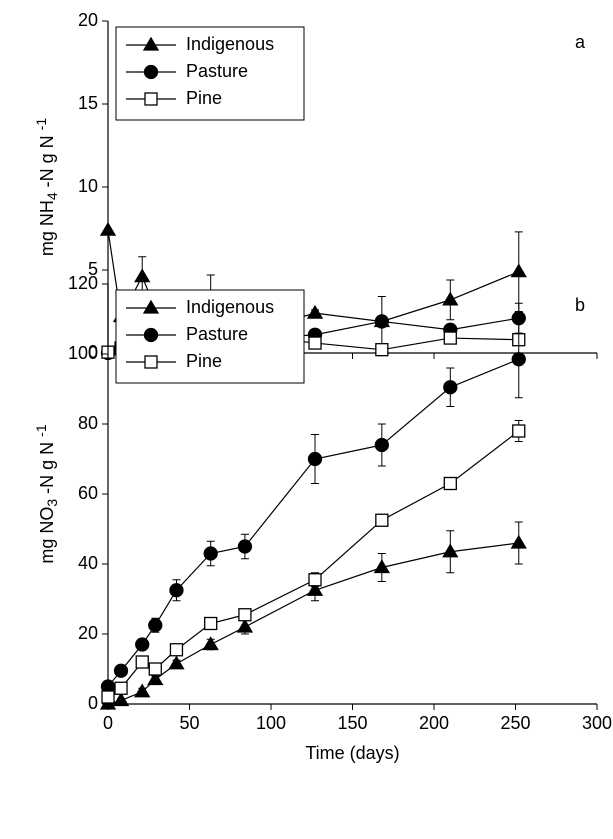 This screenshot has height=839, width=613. What do you see at coordinates (313, 623) in the screenshot?
I see `series-line` at bounding box center [313, 623].